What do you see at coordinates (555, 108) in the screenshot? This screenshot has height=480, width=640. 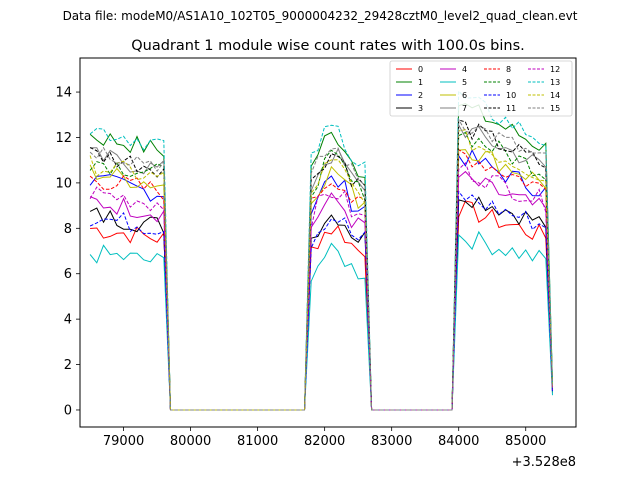 I see `legend-label-15: 15` at bounding box center [555, 108].